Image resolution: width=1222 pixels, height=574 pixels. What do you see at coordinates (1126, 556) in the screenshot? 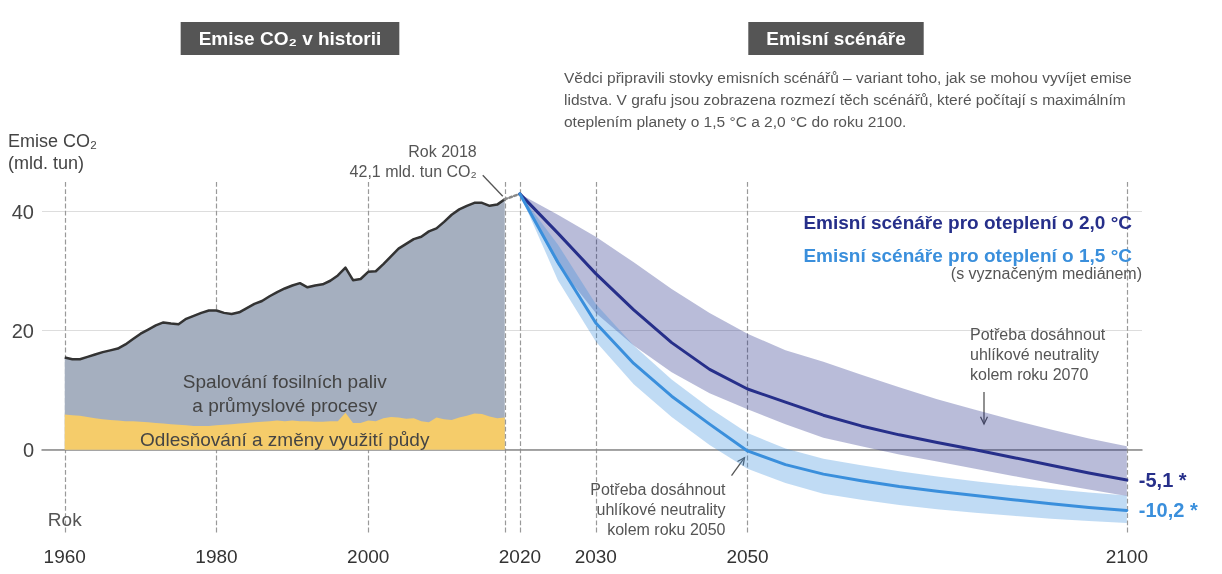
I see `x-tick-label: 2100` at bounding box center [1126, 556].